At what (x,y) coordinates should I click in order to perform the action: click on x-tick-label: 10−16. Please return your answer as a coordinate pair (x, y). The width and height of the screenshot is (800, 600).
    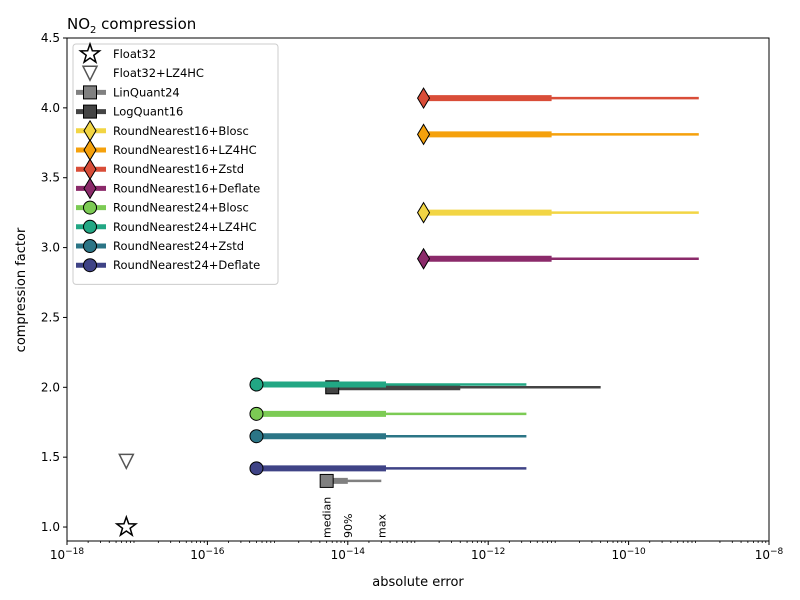
    Looking at the image, I should click on (207, 554).